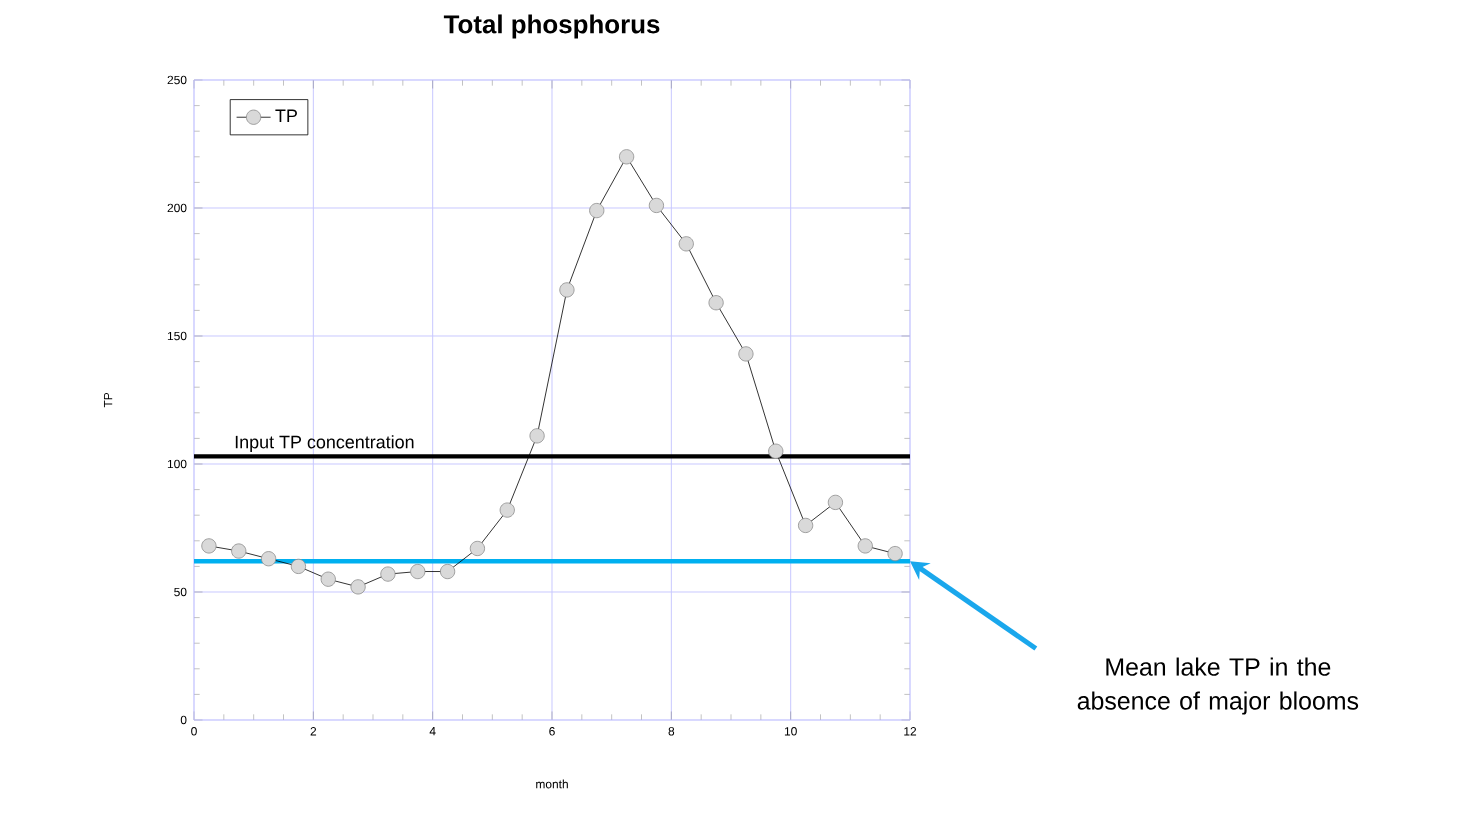 The height and width of the screenshot is (830, 1482). What do you see at coordinates (286, 115) in the screenshot?
I see `legend-label: TP` at bounding box center [286, 115].